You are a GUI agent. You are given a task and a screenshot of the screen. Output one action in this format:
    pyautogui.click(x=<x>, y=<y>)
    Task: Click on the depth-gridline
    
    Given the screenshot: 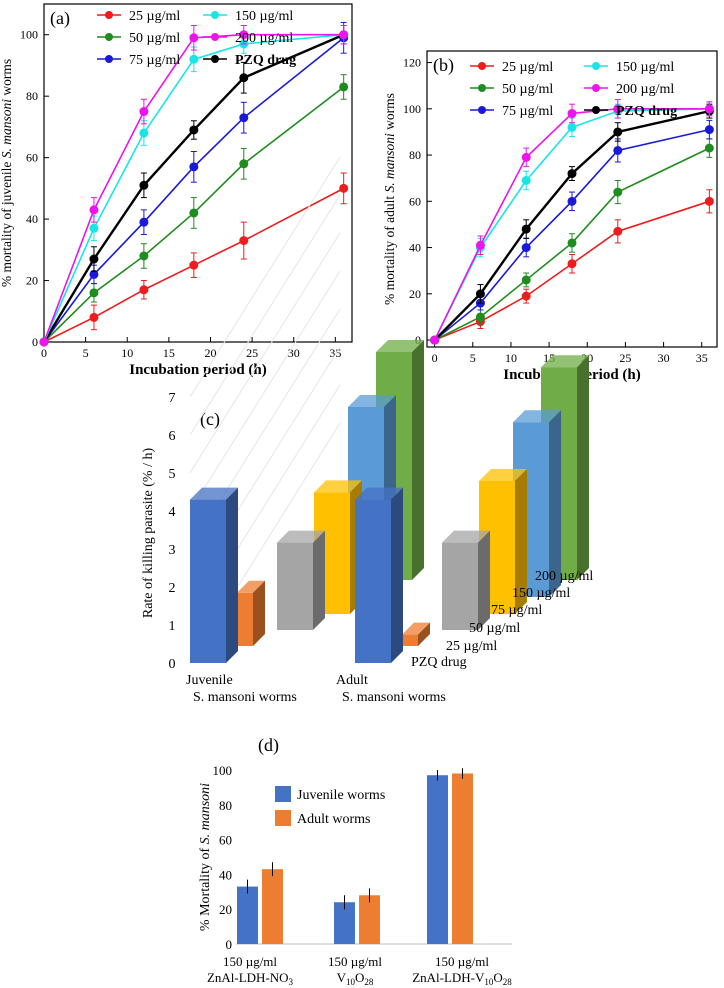 What is the action you would take?
    pyautogui.click(x=265, y=391)
    